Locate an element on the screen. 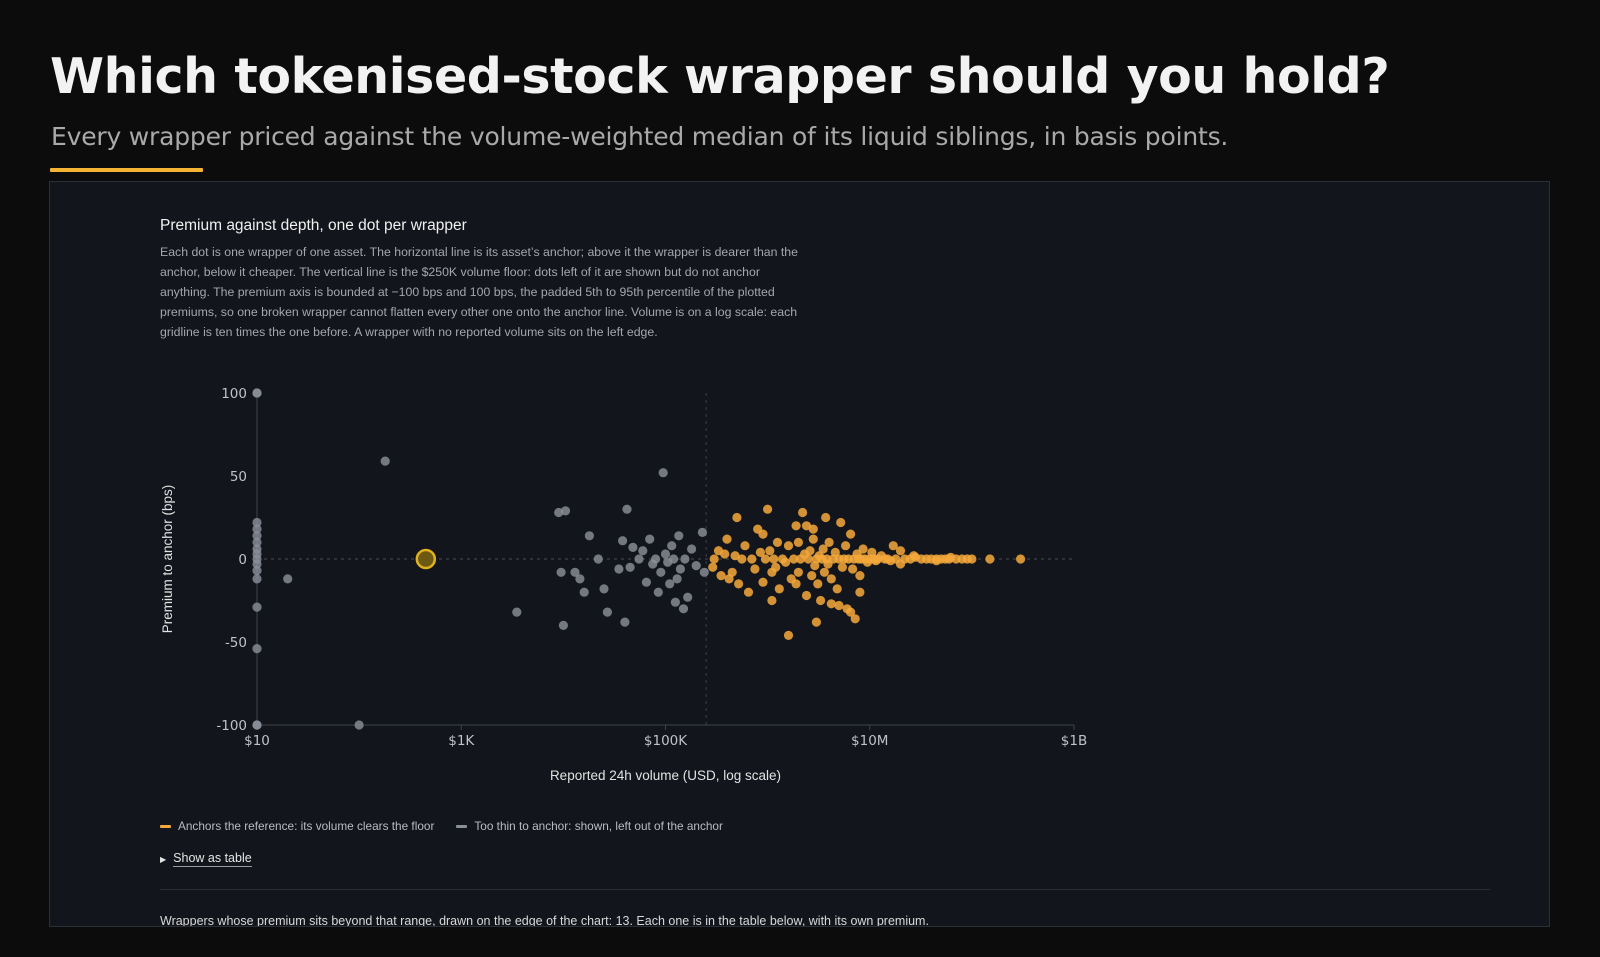 The image size is (1600, 957). highlighted-point is located at coordinates (426, 559).